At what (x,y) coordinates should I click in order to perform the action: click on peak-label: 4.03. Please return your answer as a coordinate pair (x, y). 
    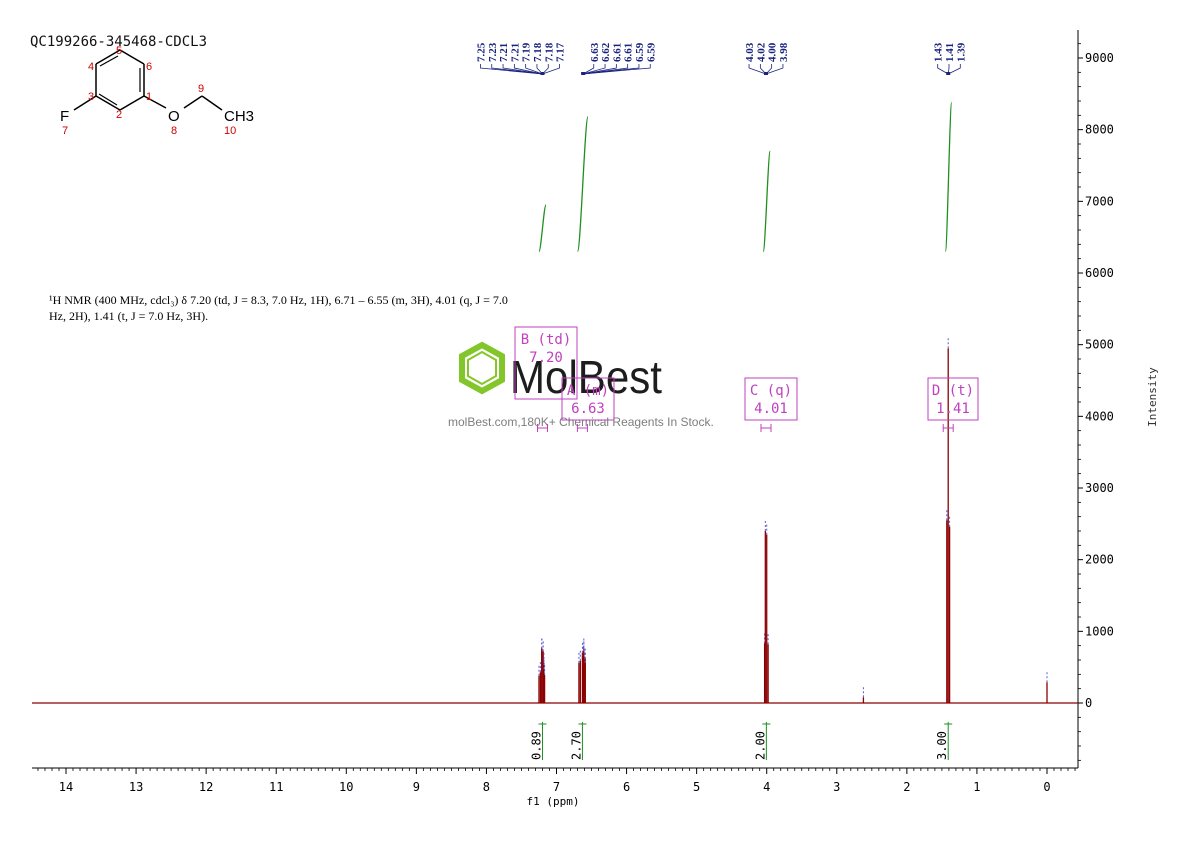
    Looking at the image, I should click on (750, 52).